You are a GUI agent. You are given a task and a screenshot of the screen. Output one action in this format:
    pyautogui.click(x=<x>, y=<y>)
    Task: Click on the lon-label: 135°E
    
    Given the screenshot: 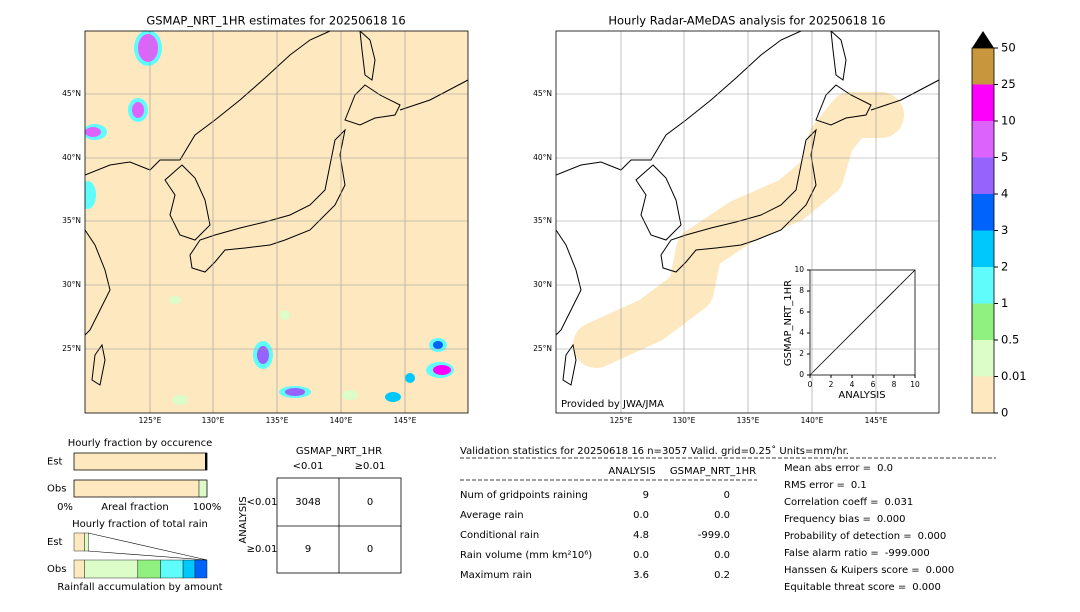 What is the action you would take?
    pyautogui.click(x=748, y=420)
    